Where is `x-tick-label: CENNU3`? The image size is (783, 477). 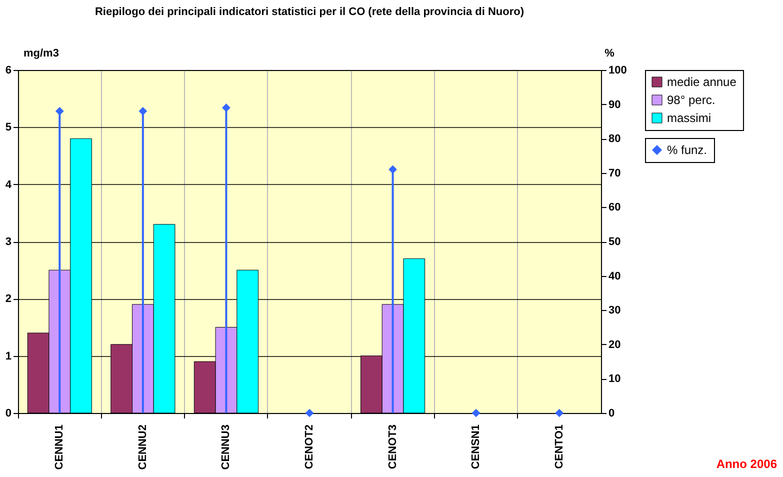
x-tick-label: CENNU3 is located at coordinates (226, 447).